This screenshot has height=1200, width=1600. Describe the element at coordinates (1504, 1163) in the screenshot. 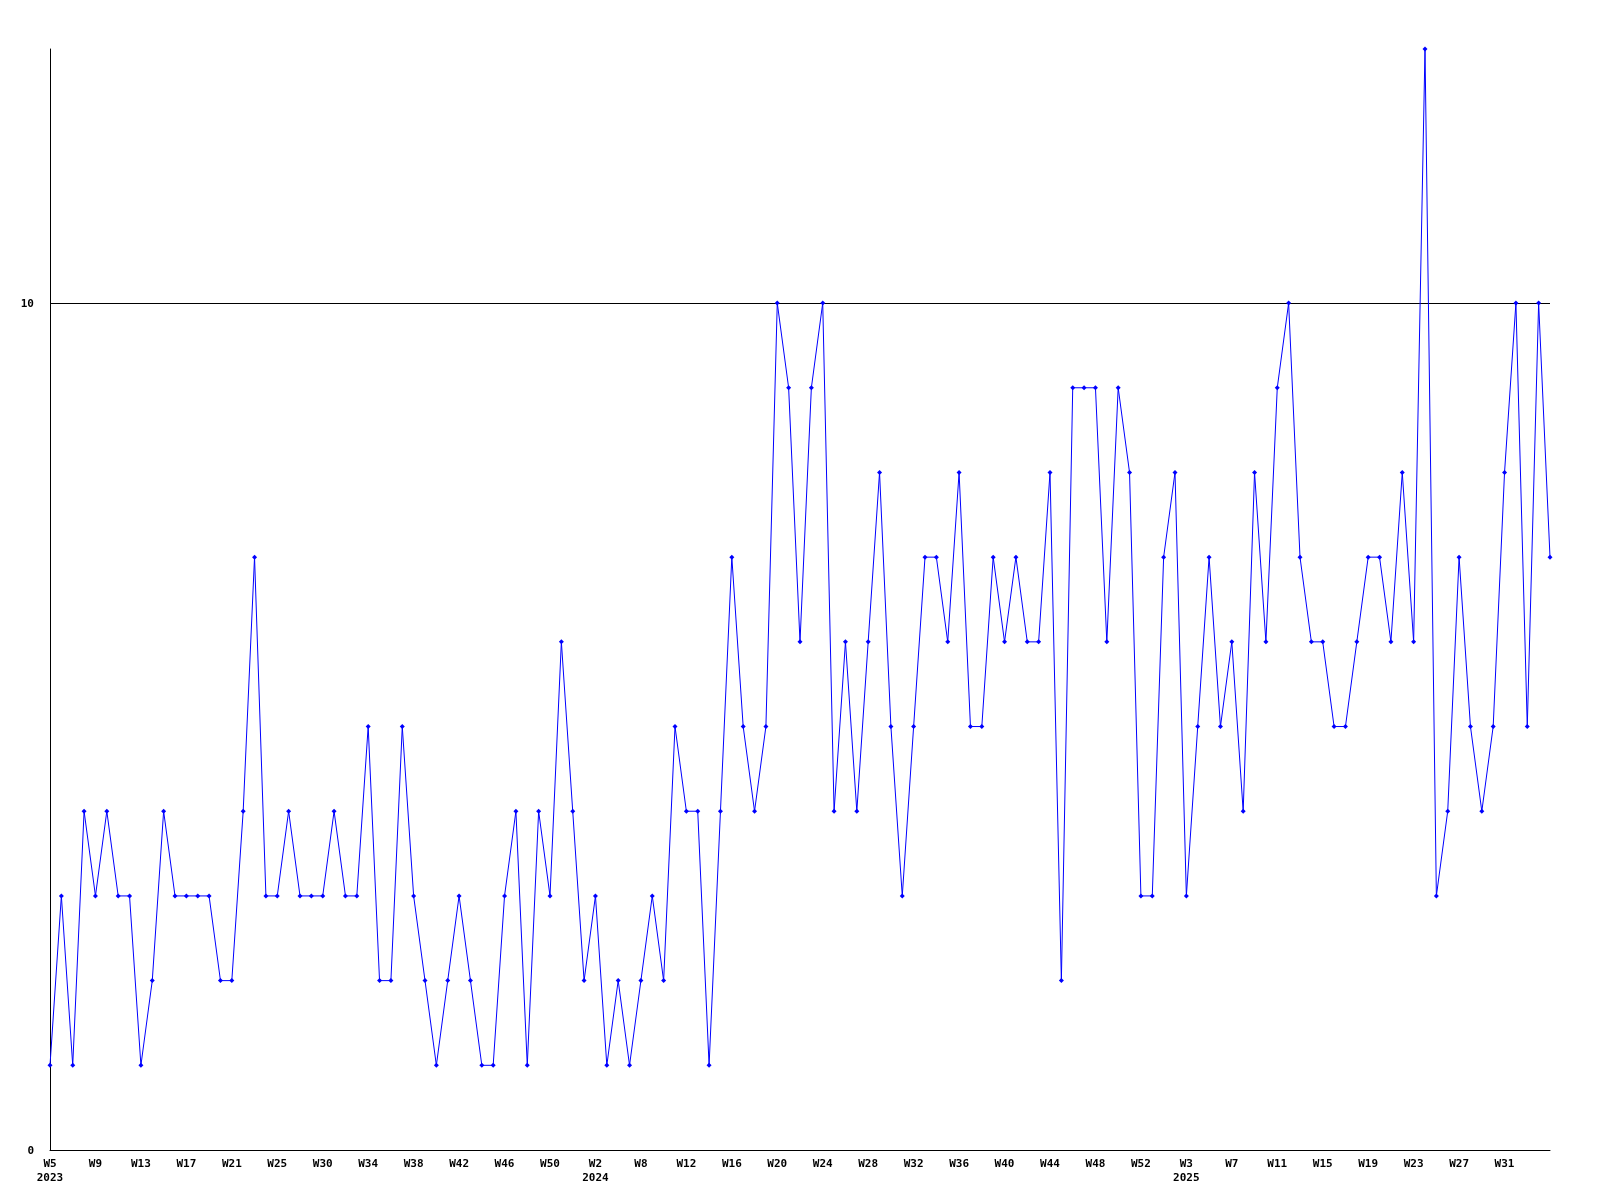

I see `x-tick-label: W31` at that location.